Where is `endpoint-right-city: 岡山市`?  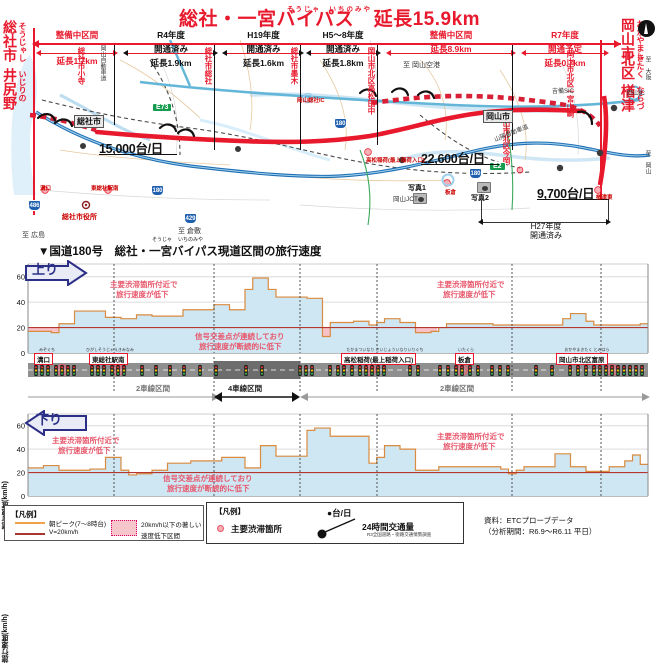 endpoint-right-city: 岡山市 is located at coordinates (628, 39).